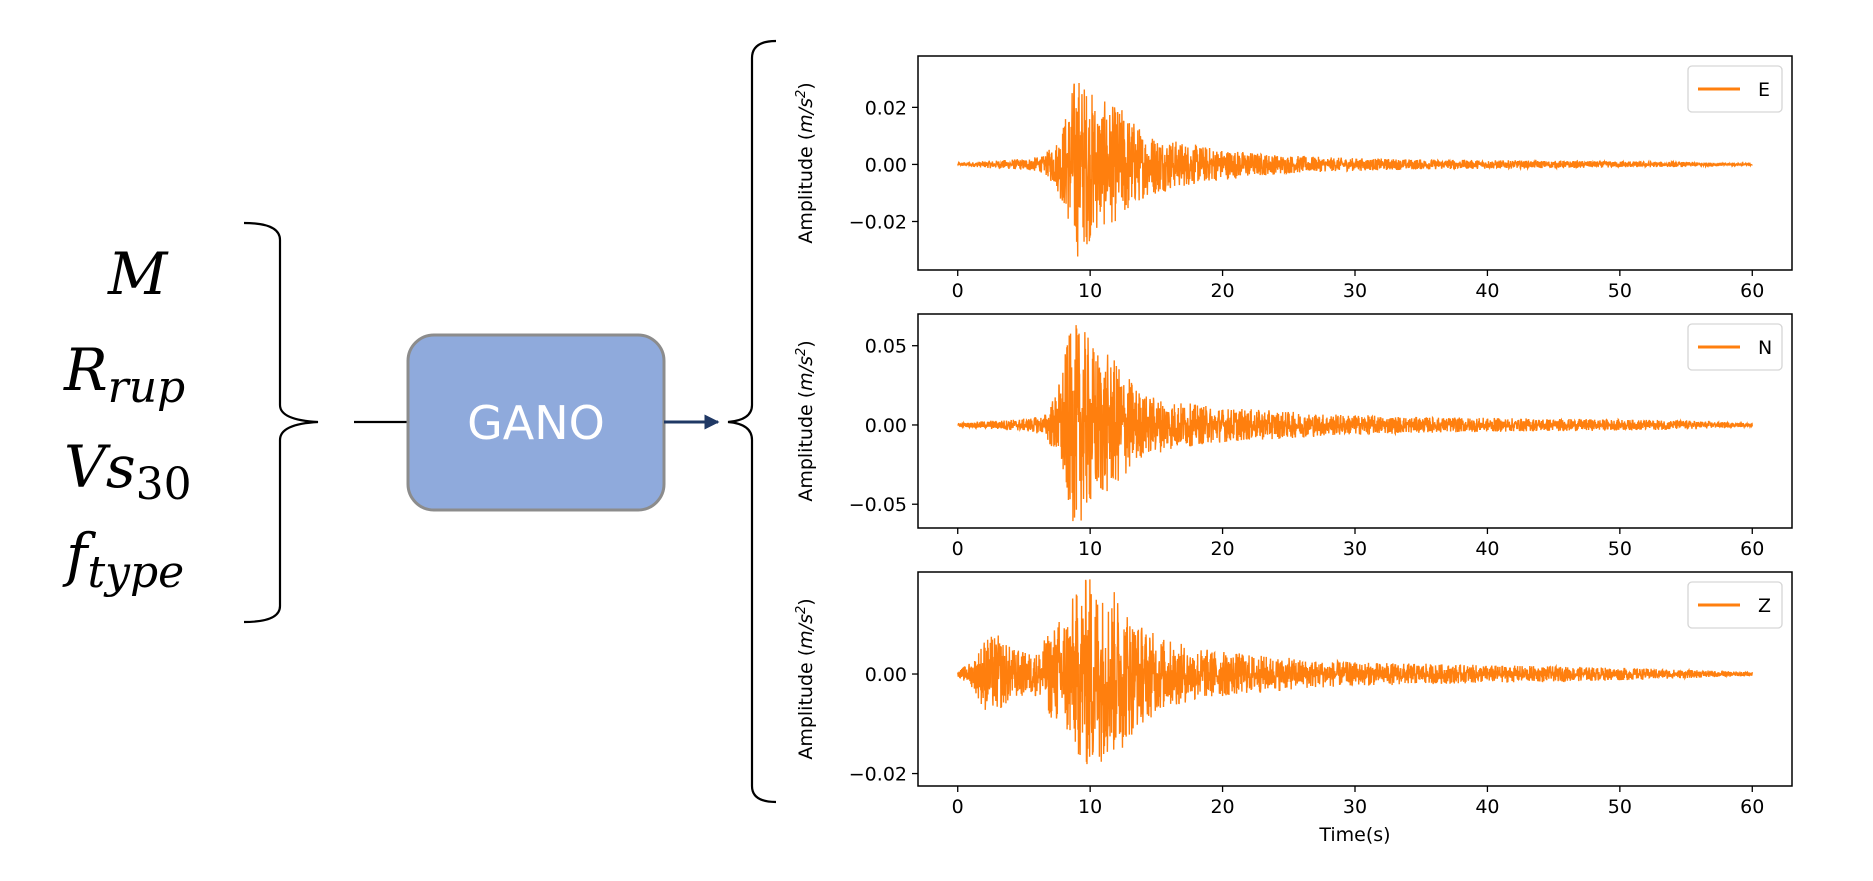  Describe the element at coordinates (135, 572) in the screenshot. I see `input-fault-type-subscript: type` at that location.